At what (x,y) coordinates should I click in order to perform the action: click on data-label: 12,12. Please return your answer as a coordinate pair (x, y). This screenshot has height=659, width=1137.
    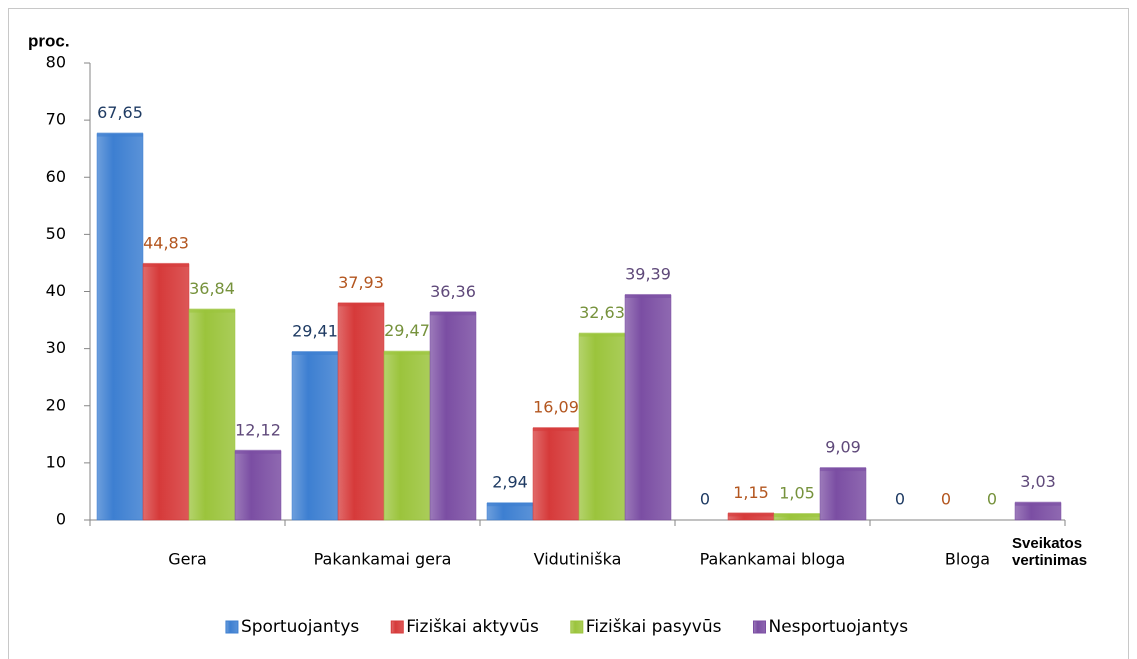
    Looking at the image, I should click on (258, 429).